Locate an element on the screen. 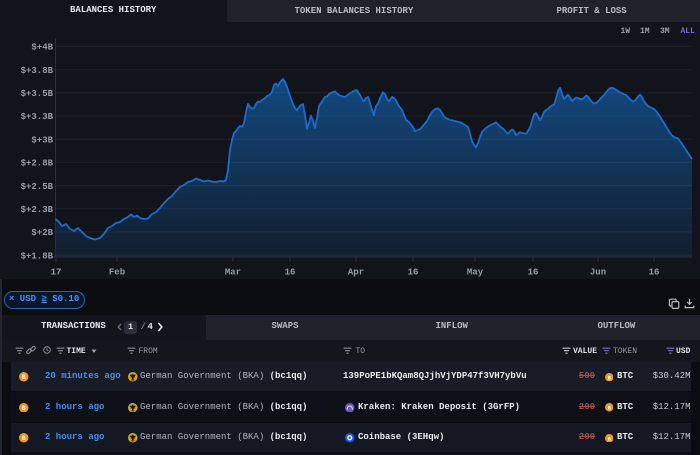 This screenshot has height=455, width=700. svg-text: Jun is located at coordinates (598, 273).